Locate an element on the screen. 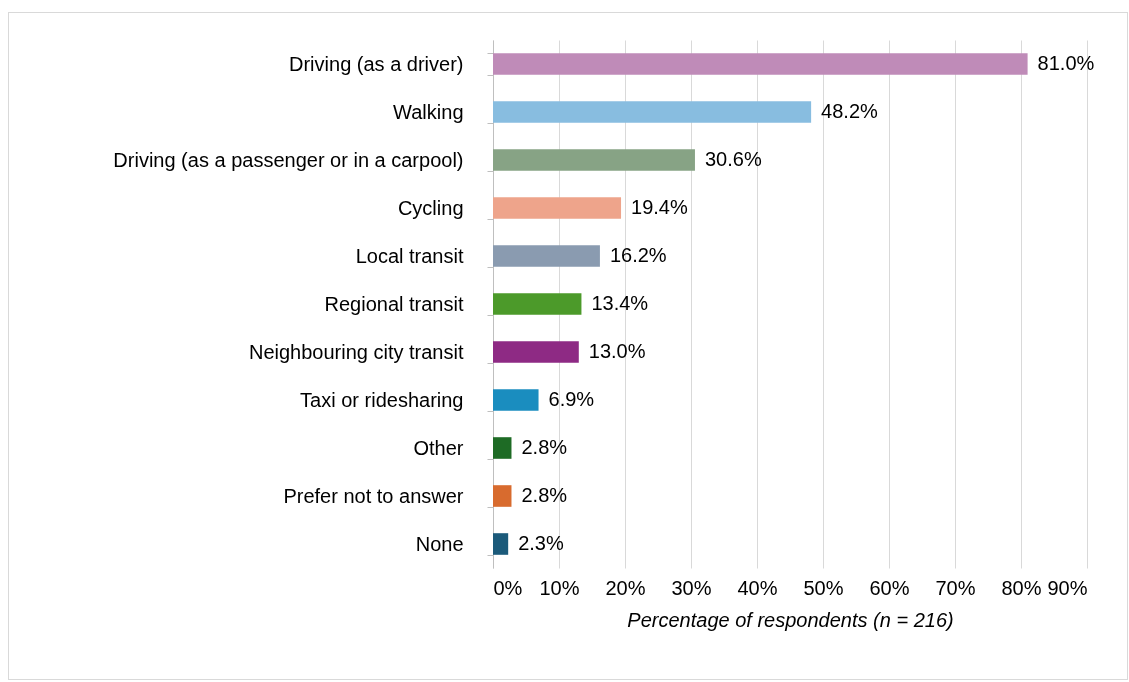 The width and height of the screenshot is (1129, 682). data-label: 16.2% is located at coordinates (638, 255).